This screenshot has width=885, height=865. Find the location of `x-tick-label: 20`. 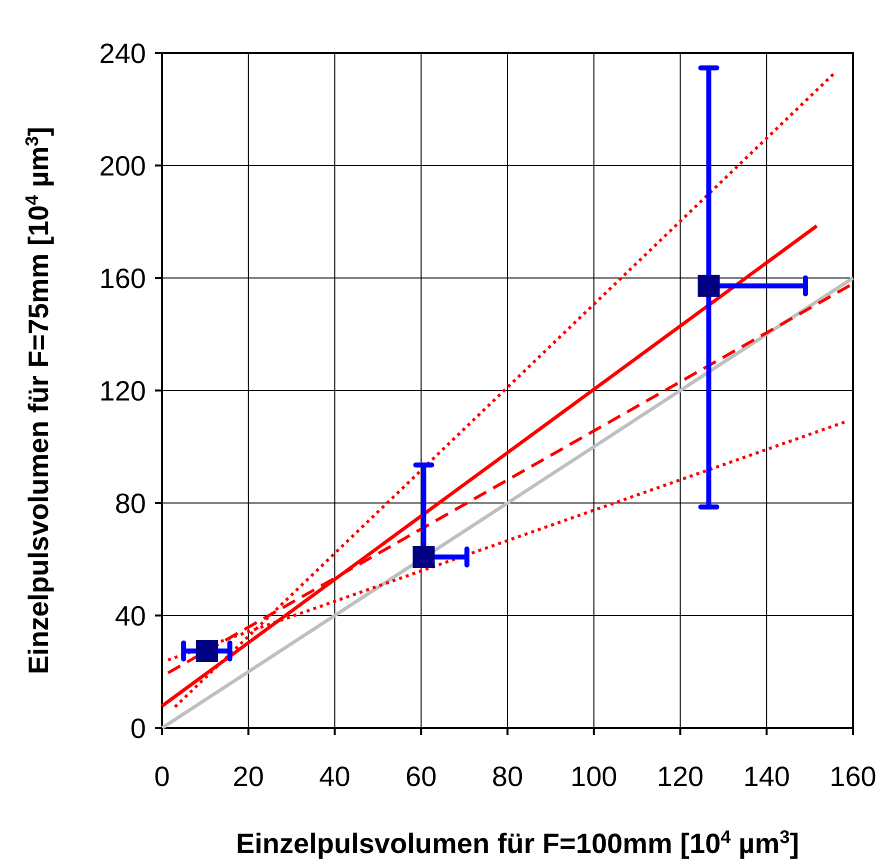

x-tick-label: 20 is located at coordinates (248, 776).